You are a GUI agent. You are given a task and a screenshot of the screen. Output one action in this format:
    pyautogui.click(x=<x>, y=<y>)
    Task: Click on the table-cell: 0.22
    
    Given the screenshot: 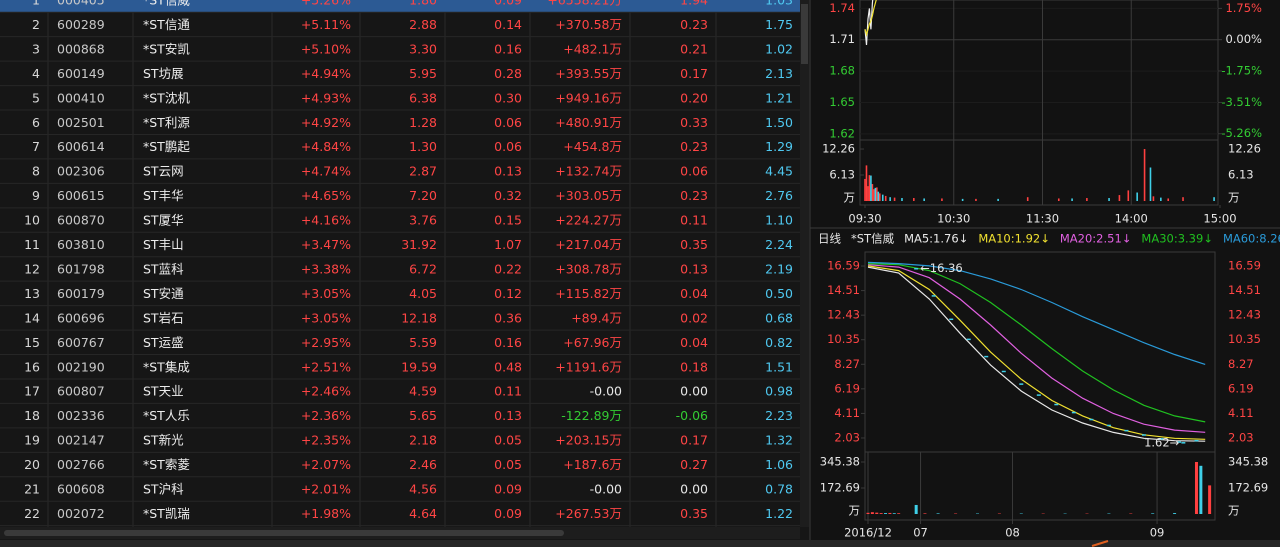 What is the action you would take?
    pyautogui.click(x=508, y=268)
    